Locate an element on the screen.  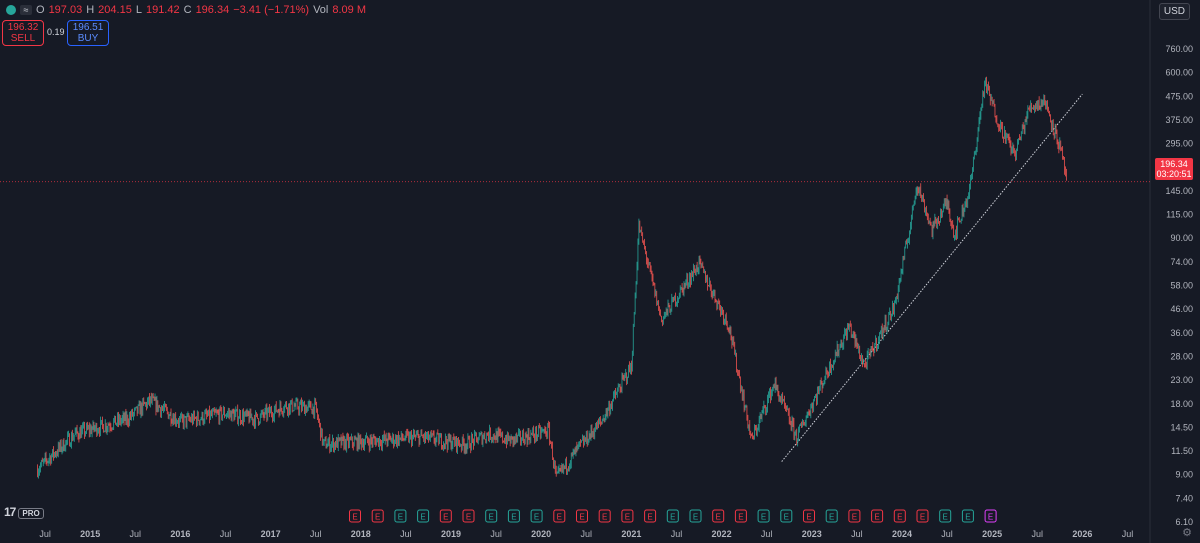
x-tick-label: 2024 is located at coordinates (902, 534).